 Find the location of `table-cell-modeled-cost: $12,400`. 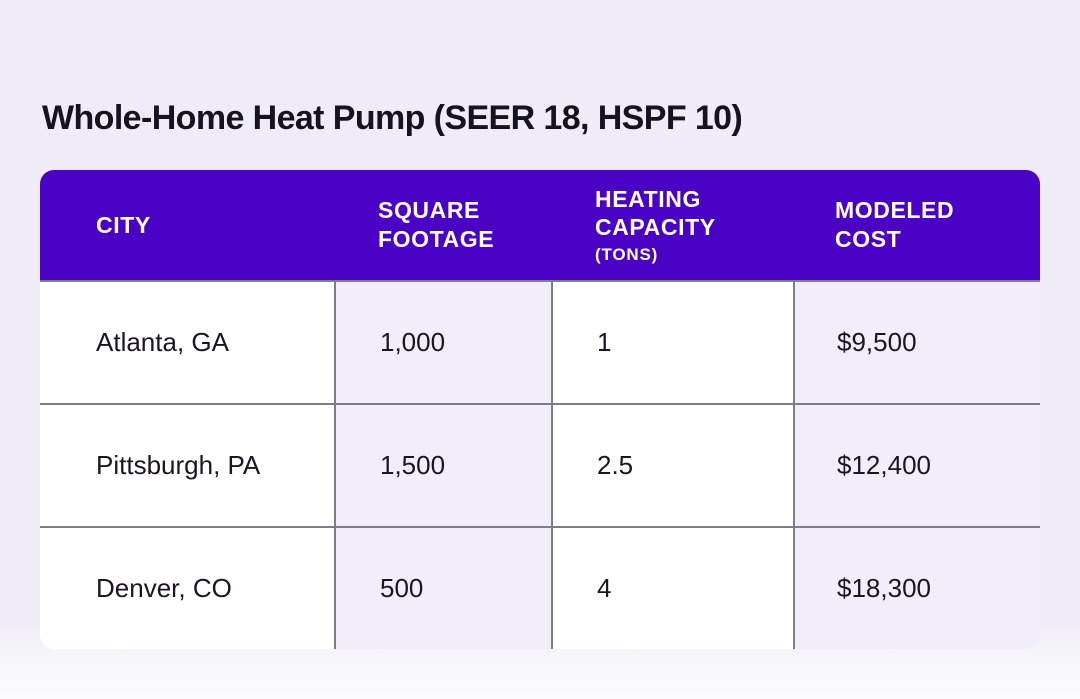

table-cell-modeled-cost: $12,400 is located at coordinates (916, 464).